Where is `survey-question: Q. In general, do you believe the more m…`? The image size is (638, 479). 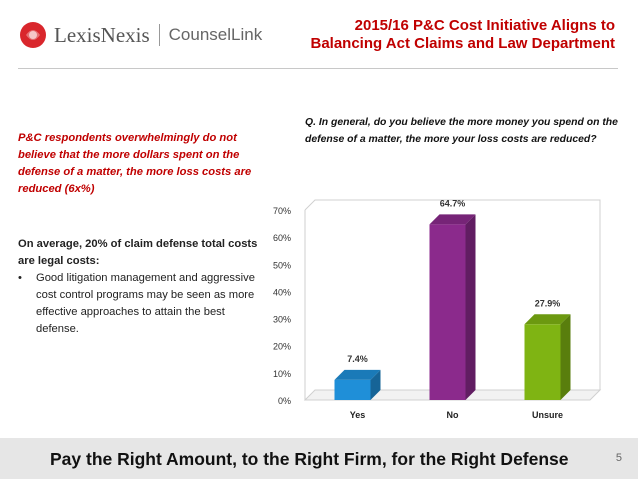 survey-question: Q. In general, do you believe the more m… is located at coordinates (461, 131).